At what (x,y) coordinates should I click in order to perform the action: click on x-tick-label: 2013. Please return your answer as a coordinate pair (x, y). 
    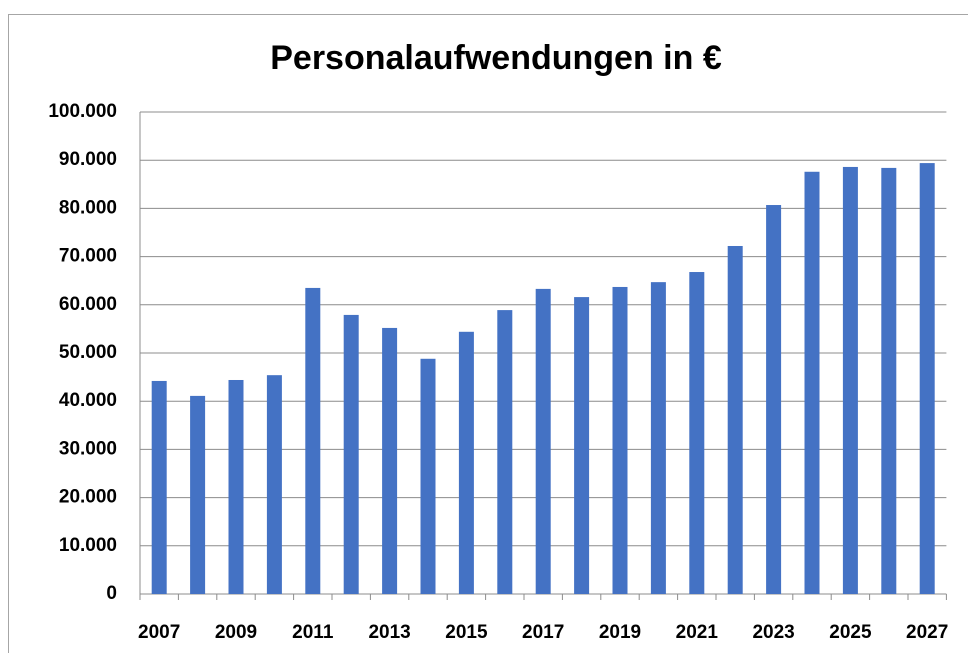
    Looking at the image, I should click on (389, 632).